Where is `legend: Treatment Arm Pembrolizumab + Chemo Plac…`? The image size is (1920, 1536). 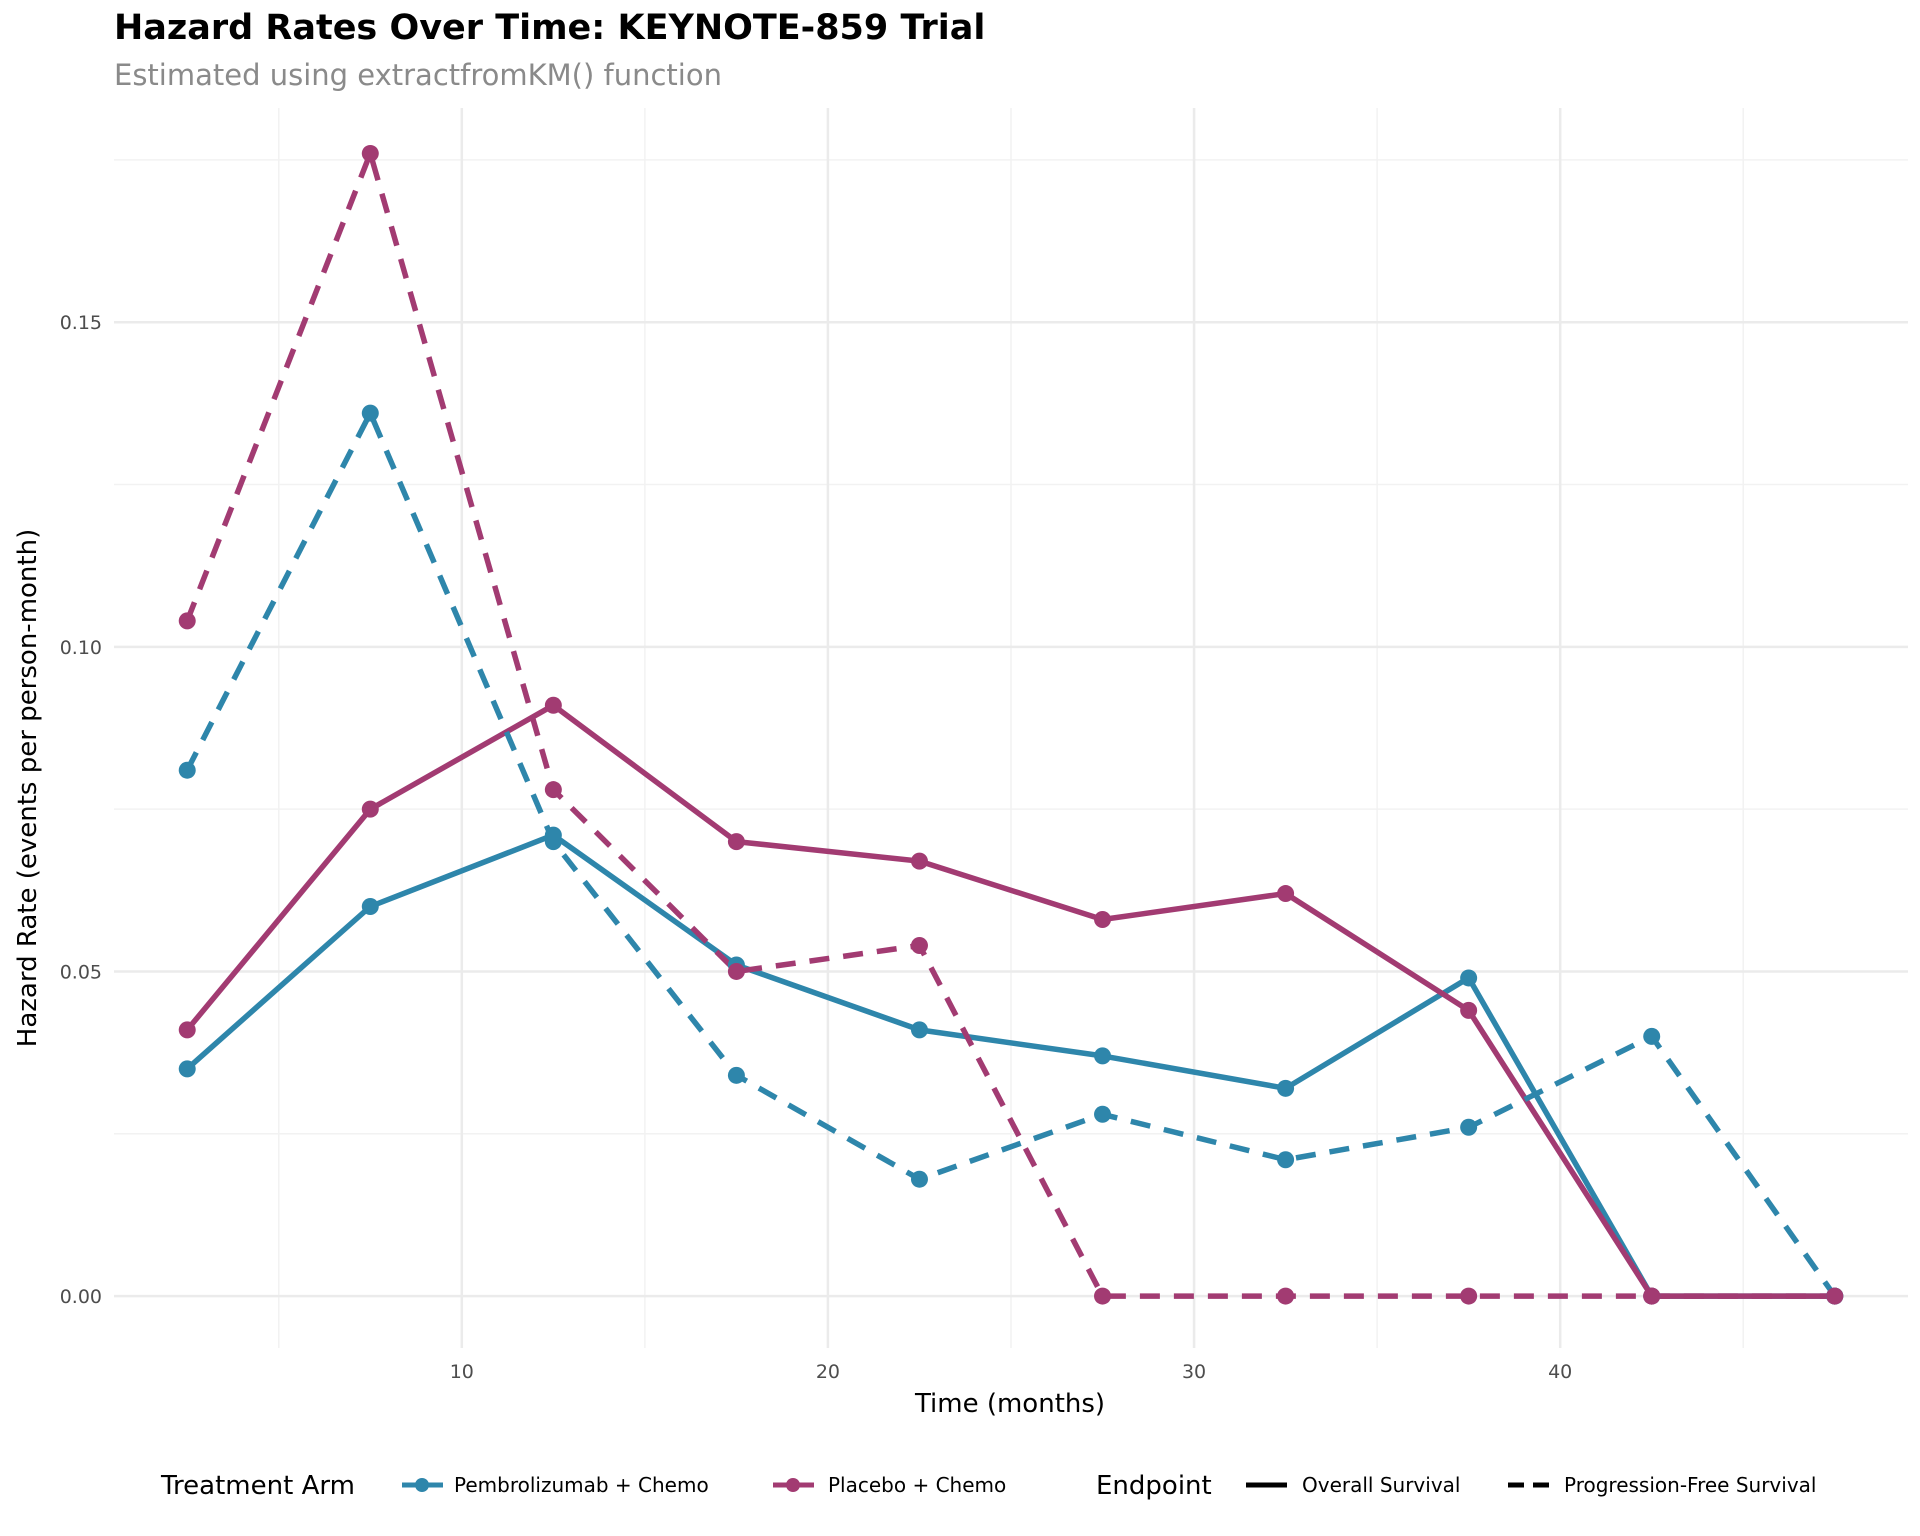
legend: Treatment Arm Pembrolizumab + Chemo Plac… is located at coordinates (988, 1486).